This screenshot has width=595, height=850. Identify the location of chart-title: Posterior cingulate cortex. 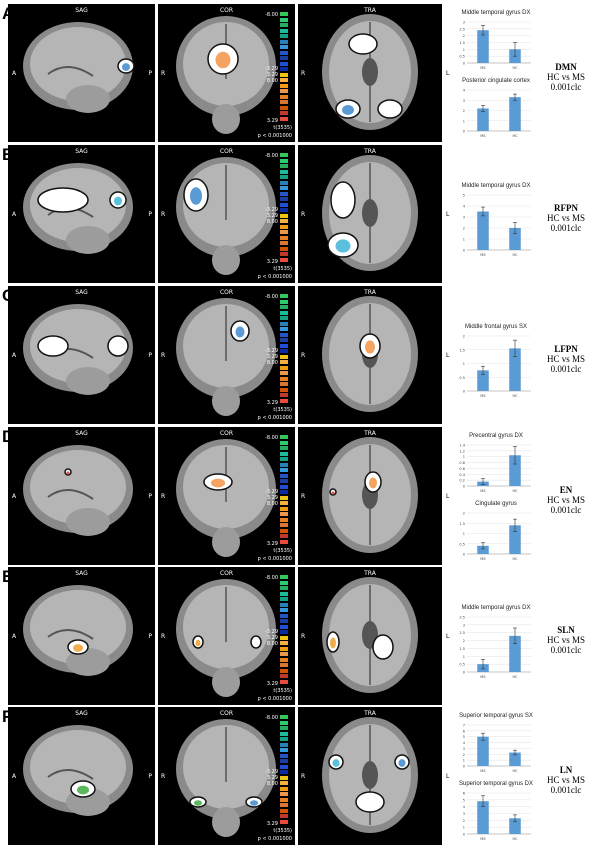
(496, 81).